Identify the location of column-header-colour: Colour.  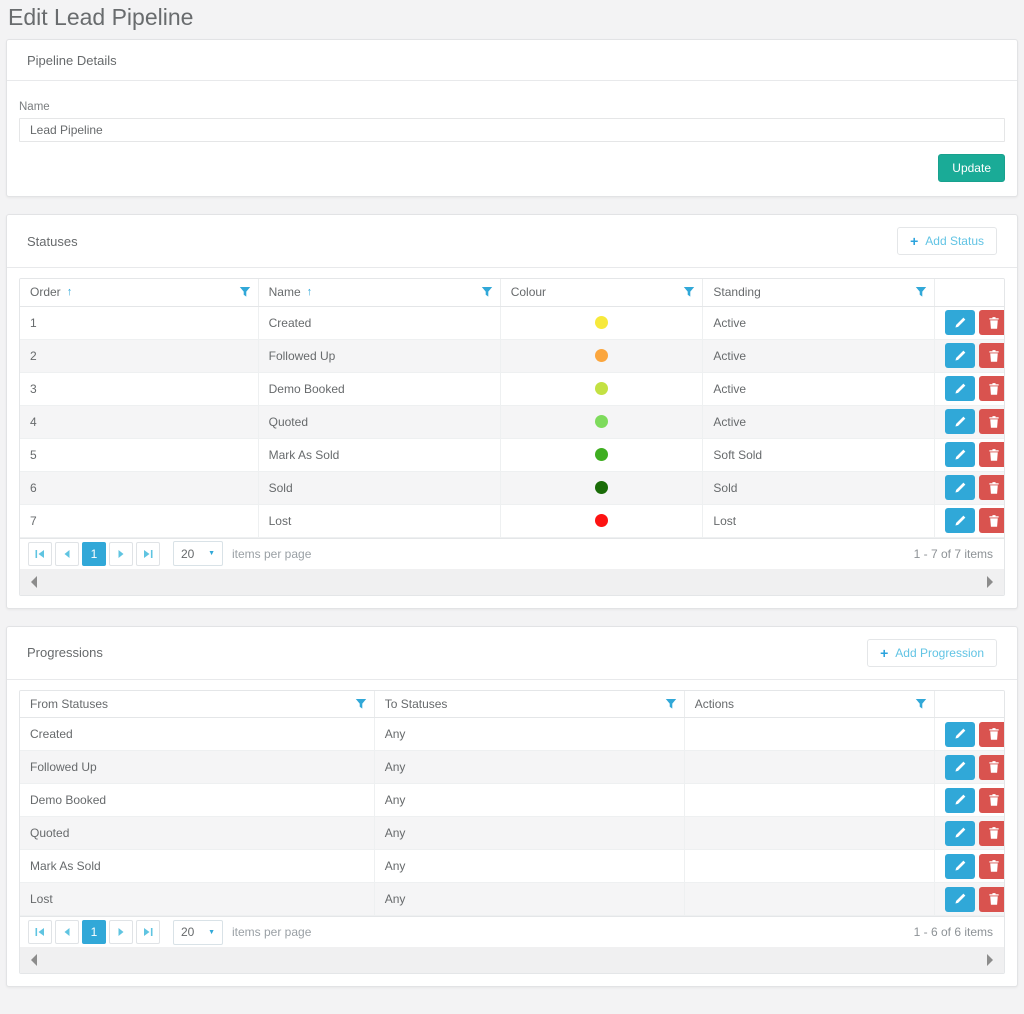
(602, 293).